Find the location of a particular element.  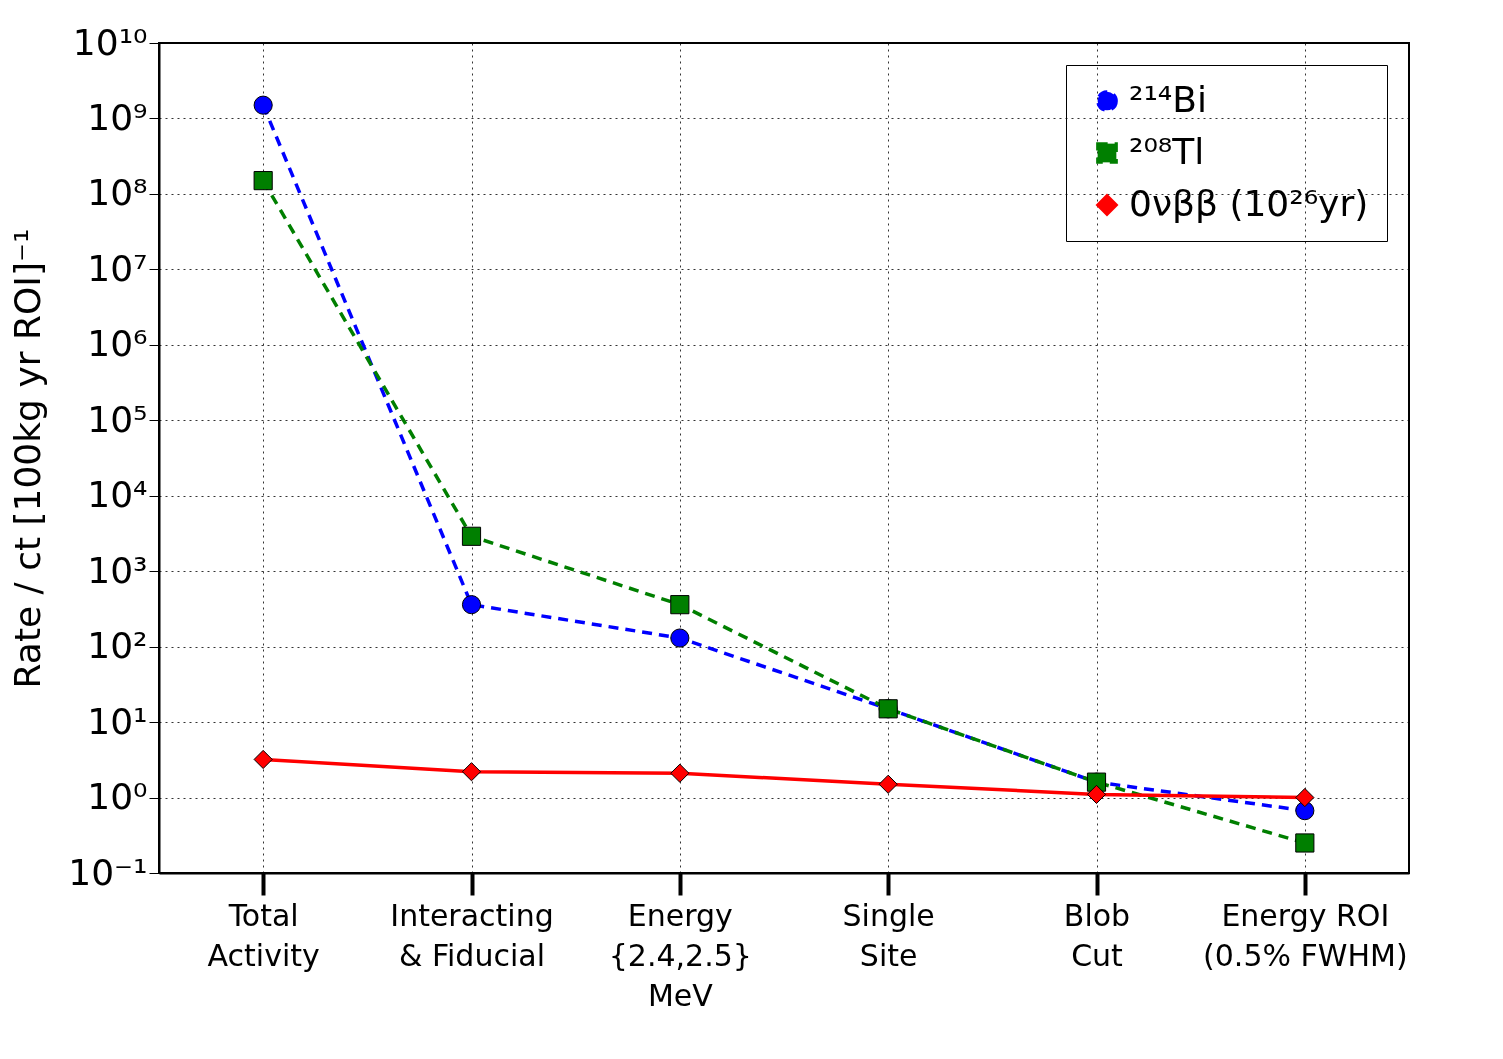

y-tick-label: 10⁹ is located at coordinates (117, 117).